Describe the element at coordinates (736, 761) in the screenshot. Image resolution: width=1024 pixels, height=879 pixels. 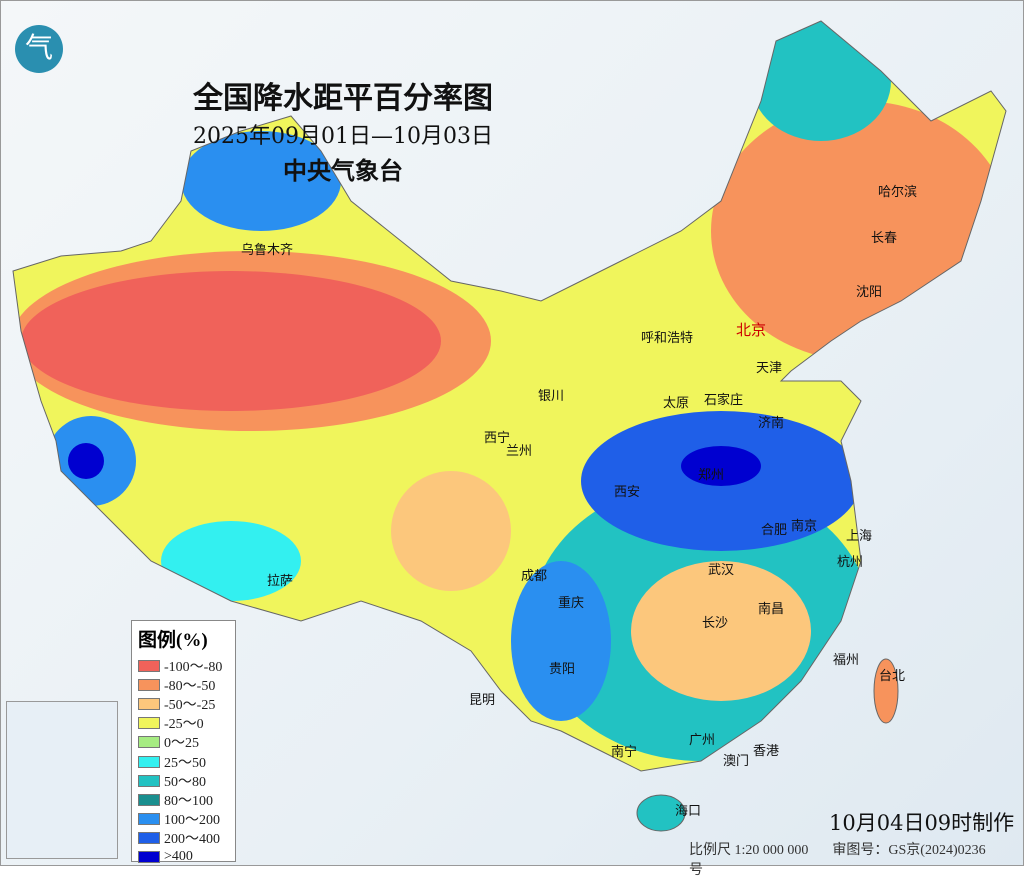
I see `city-label: 澳门` at that location.